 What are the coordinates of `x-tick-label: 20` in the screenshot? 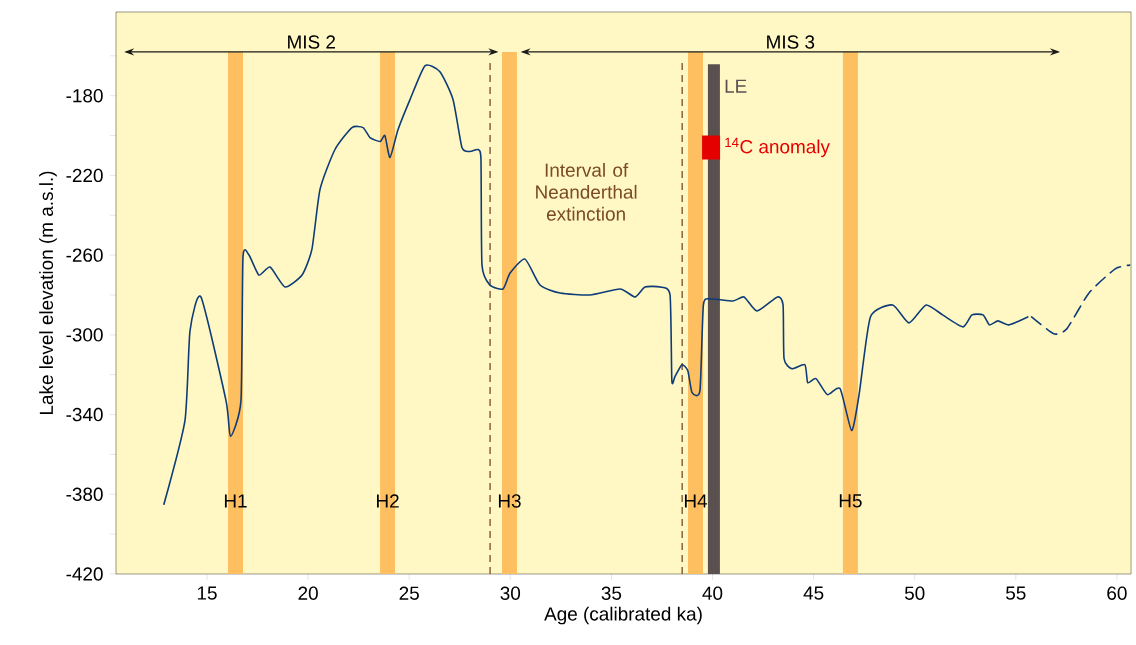 It's located at (308, 593).